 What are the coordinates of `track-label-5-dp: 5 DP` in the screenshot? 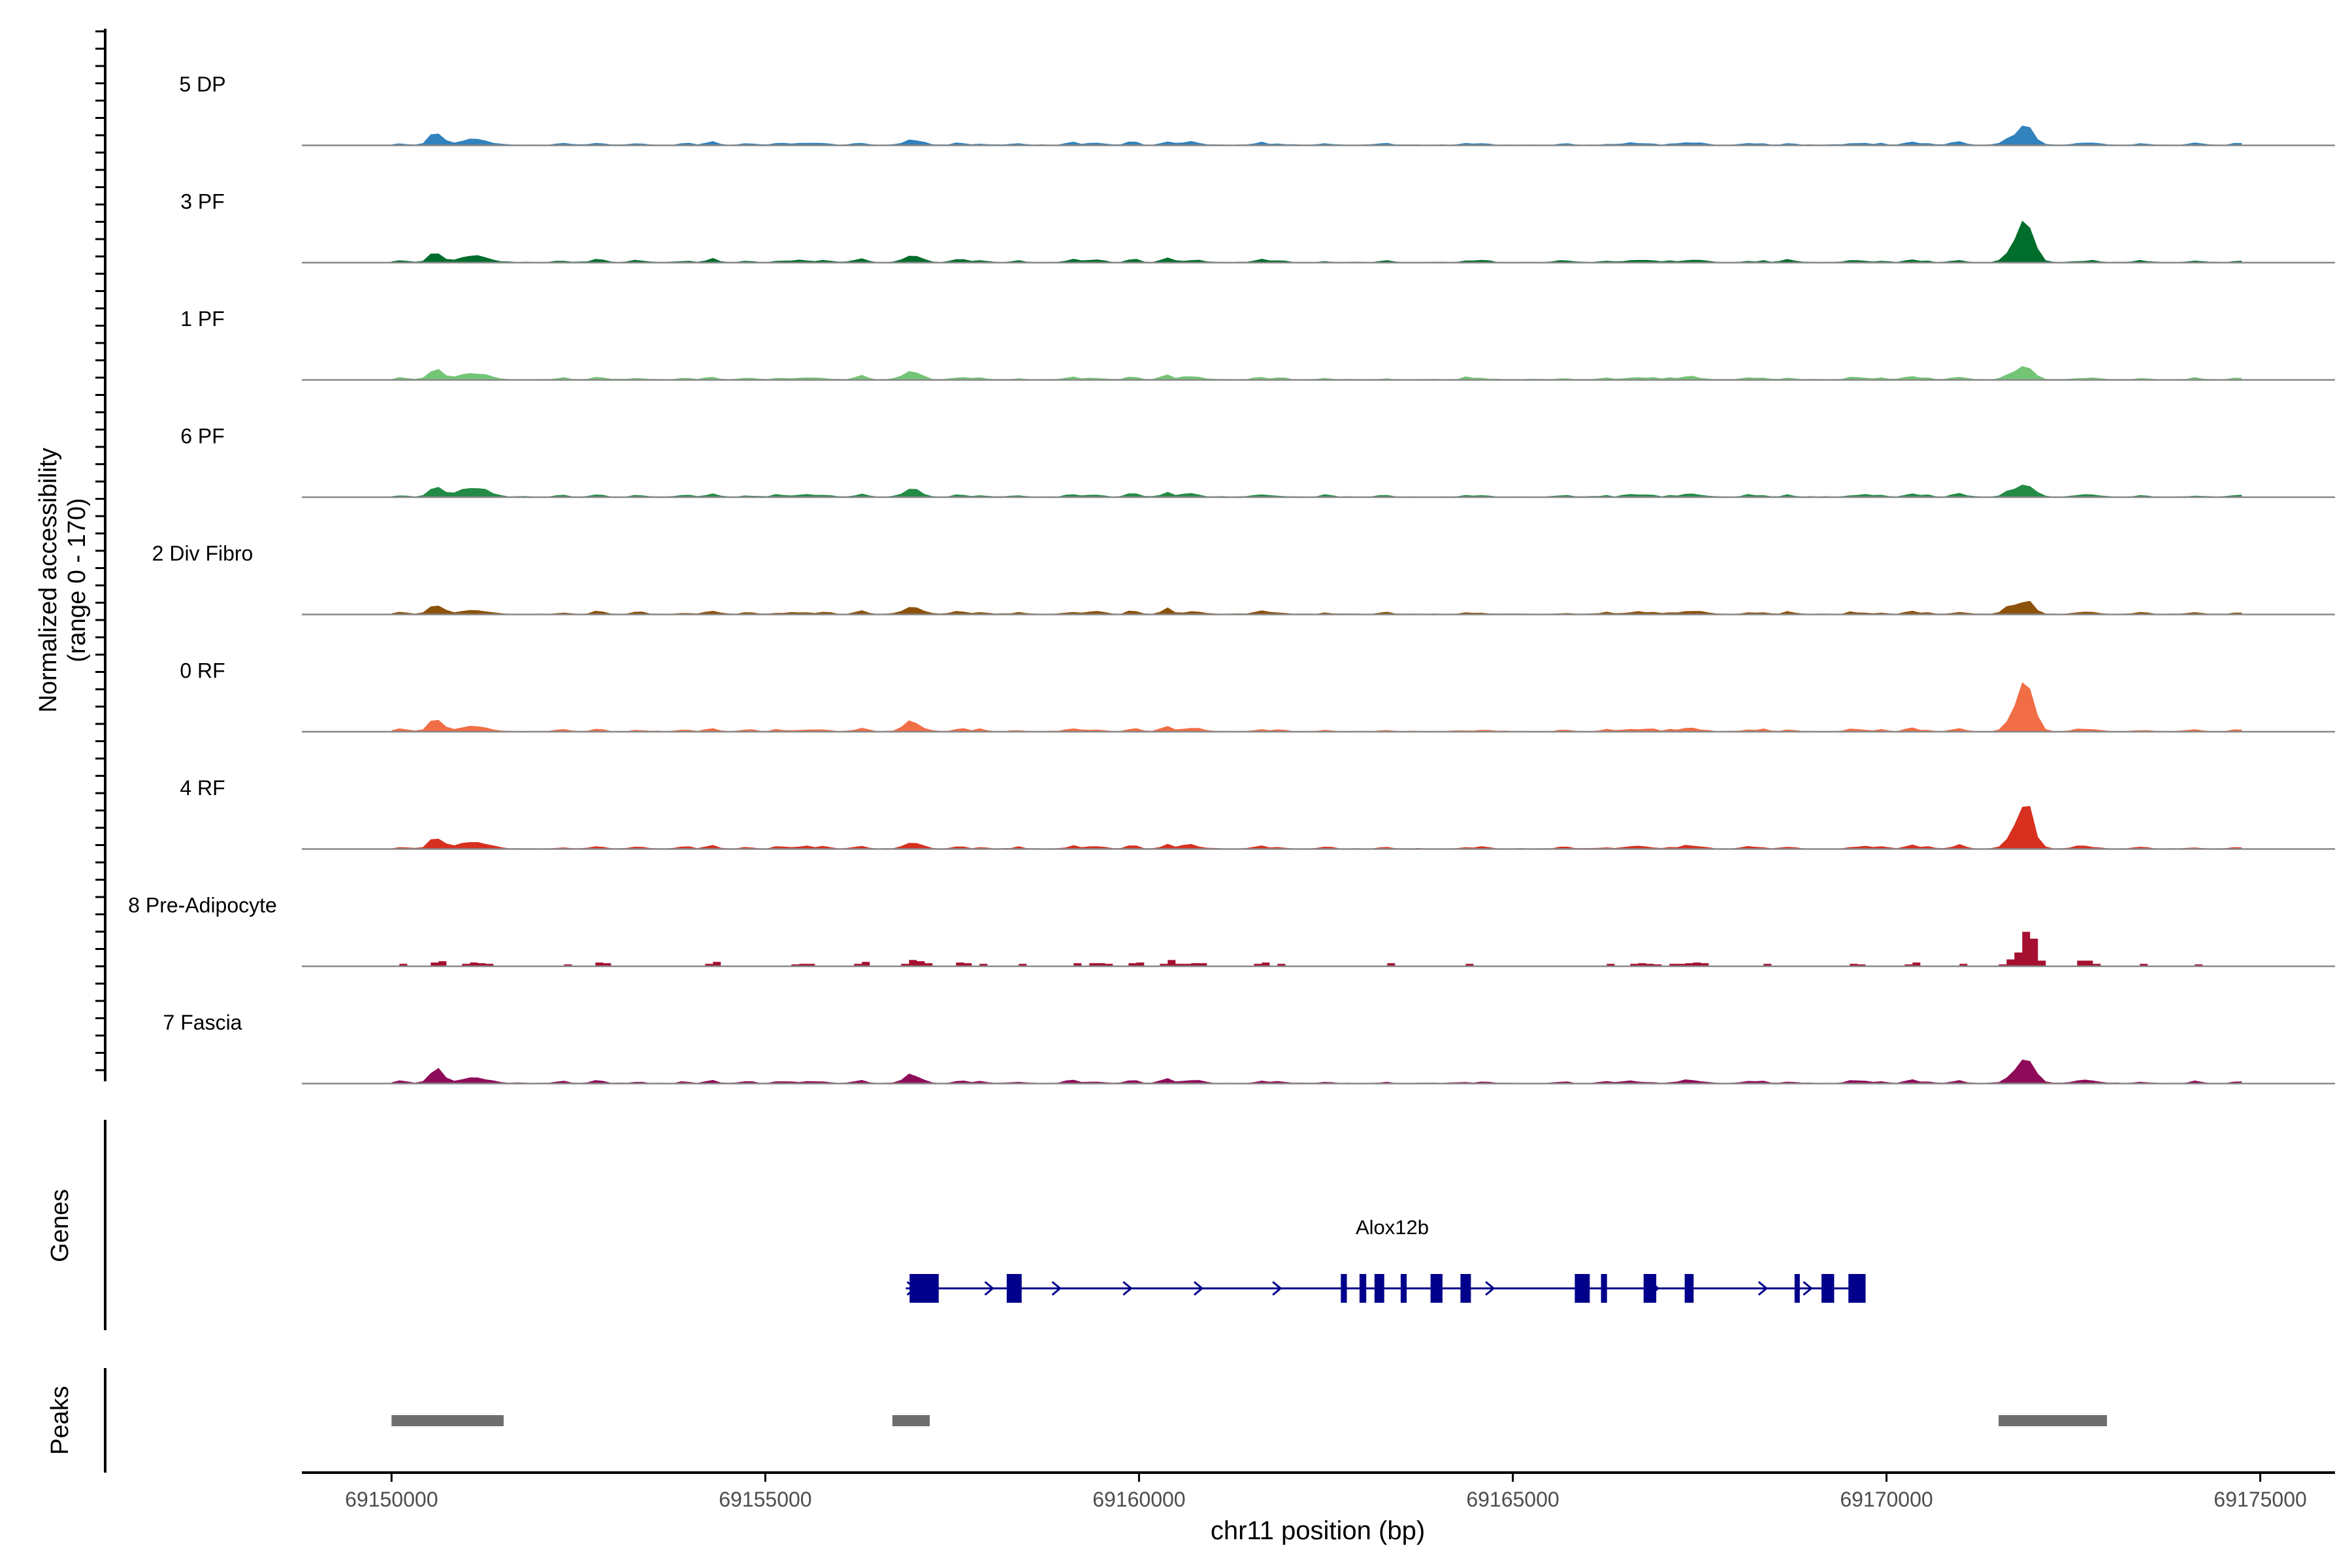 It's located at (202, 84).